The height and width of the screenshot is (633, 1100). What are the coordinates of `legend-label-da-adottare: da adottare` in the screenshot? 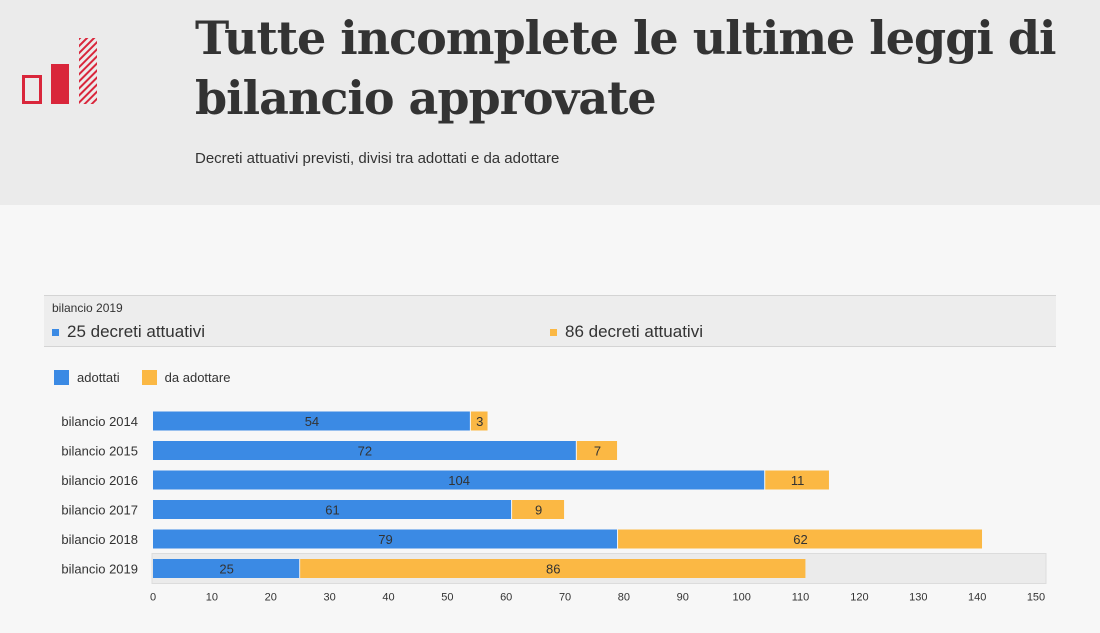 It's located at (197, 377).